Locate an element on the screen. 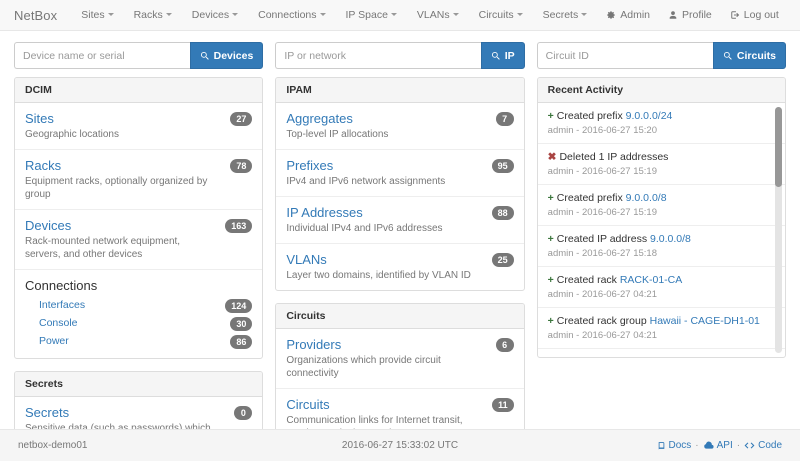 The width and height of the screenshot is (800, 461). nav-item-admin: Admin is located at coordinates (628, 15).